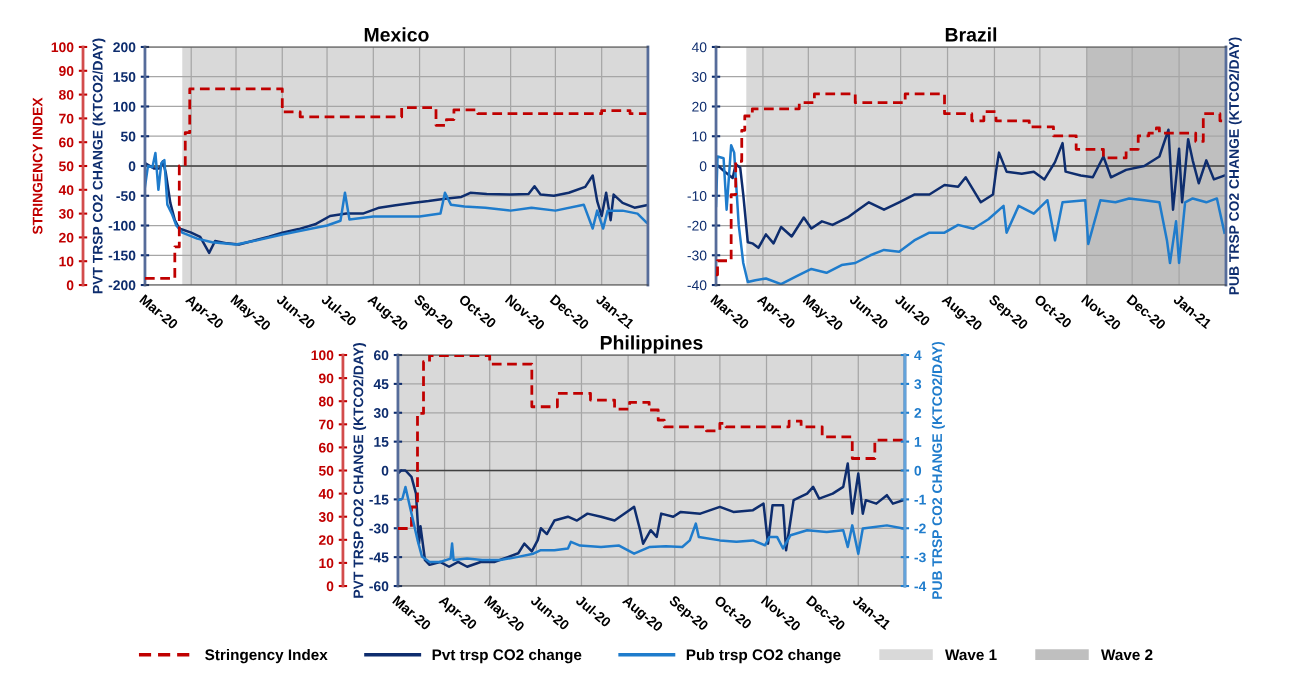 The image size is (1292, 677). Describe the element at coordinates (918, 413) in the screenshot. I see `y3-tick-label: 2` at that location.